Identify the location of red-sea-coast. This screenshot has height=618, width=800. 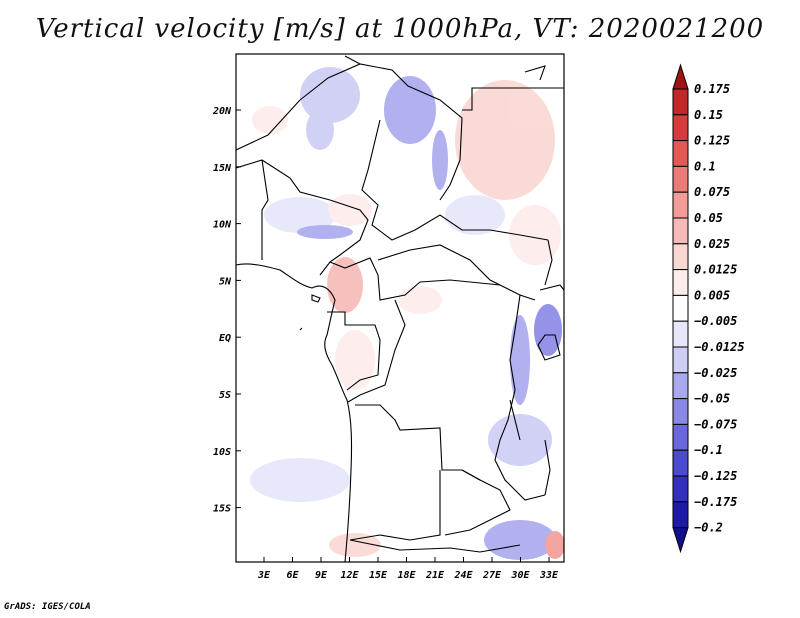
(535, 73).